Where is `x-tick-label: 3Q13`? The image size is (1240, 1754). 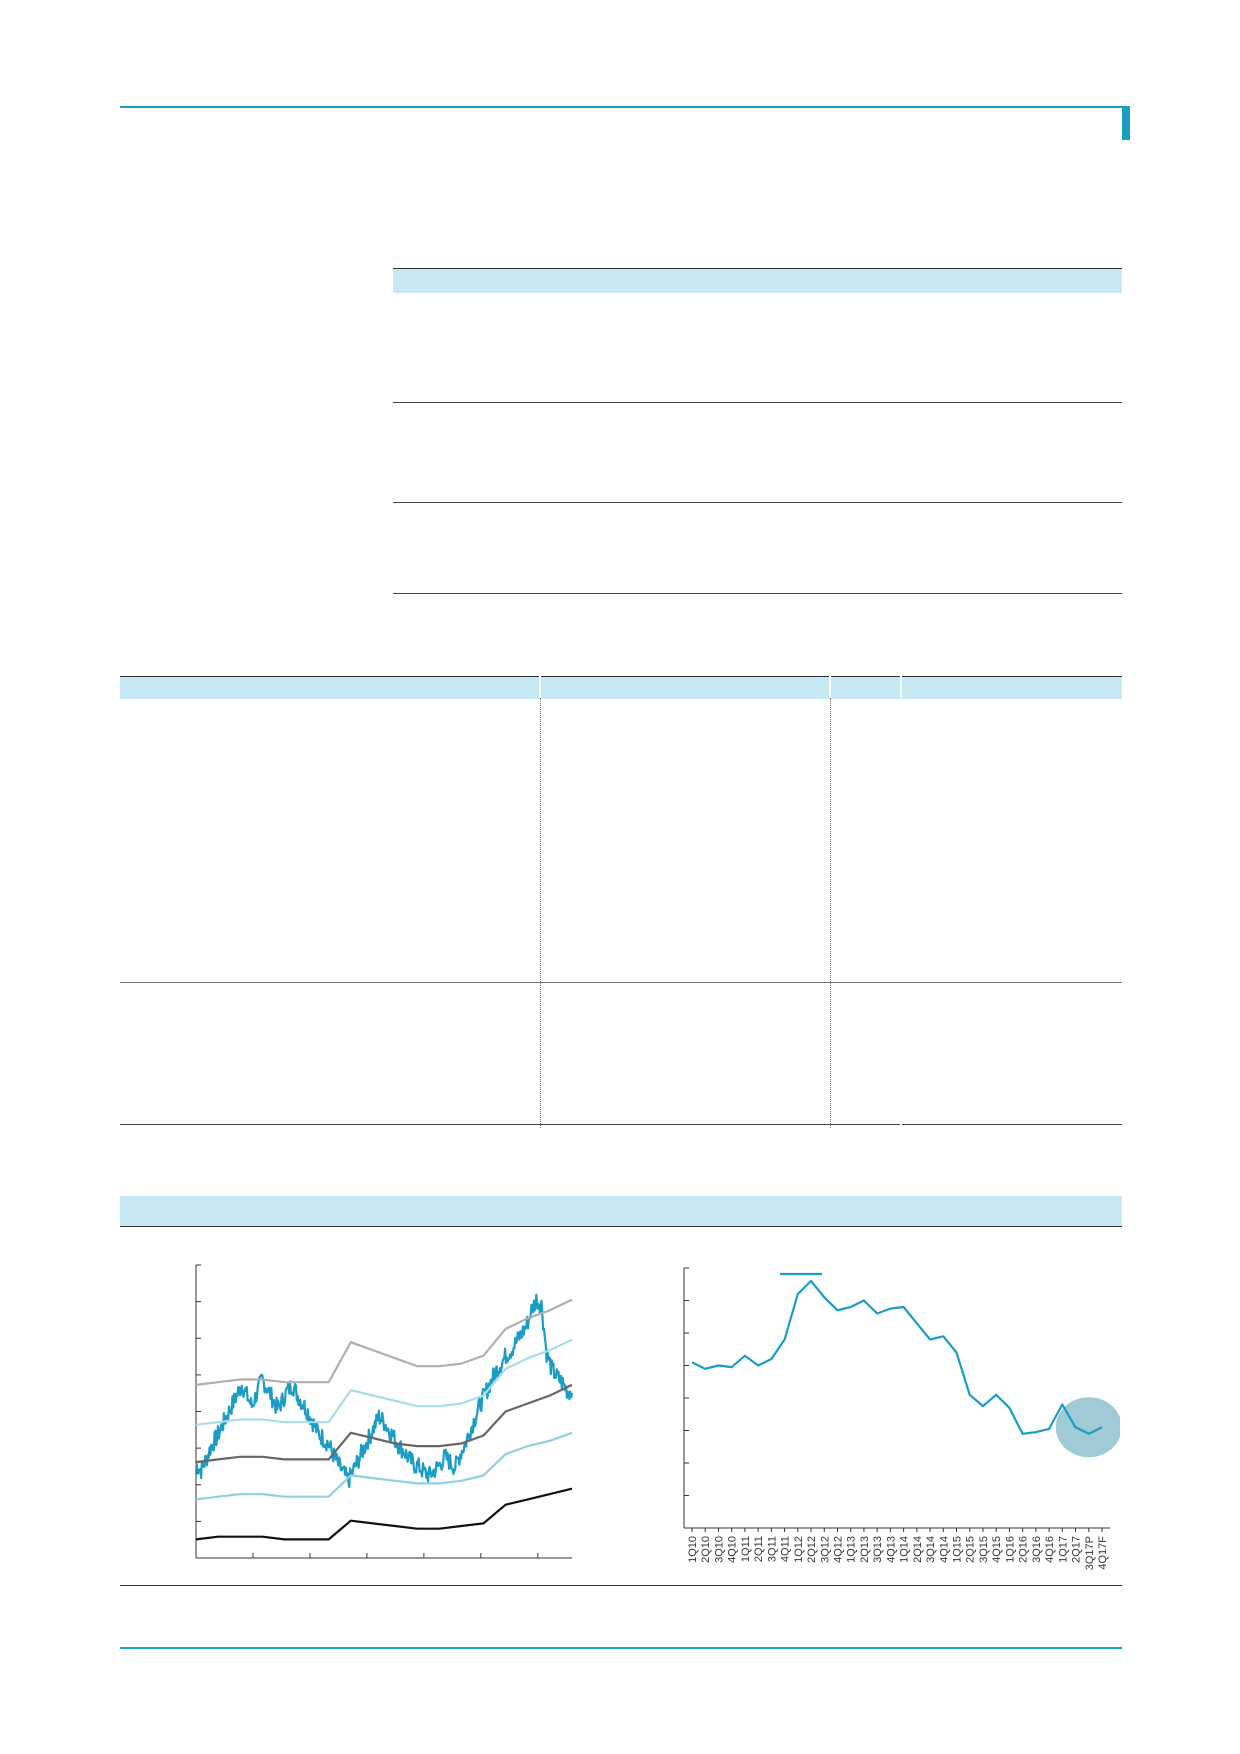
x-tick-label: 3Q13 is located at coordinates (878, 1549).